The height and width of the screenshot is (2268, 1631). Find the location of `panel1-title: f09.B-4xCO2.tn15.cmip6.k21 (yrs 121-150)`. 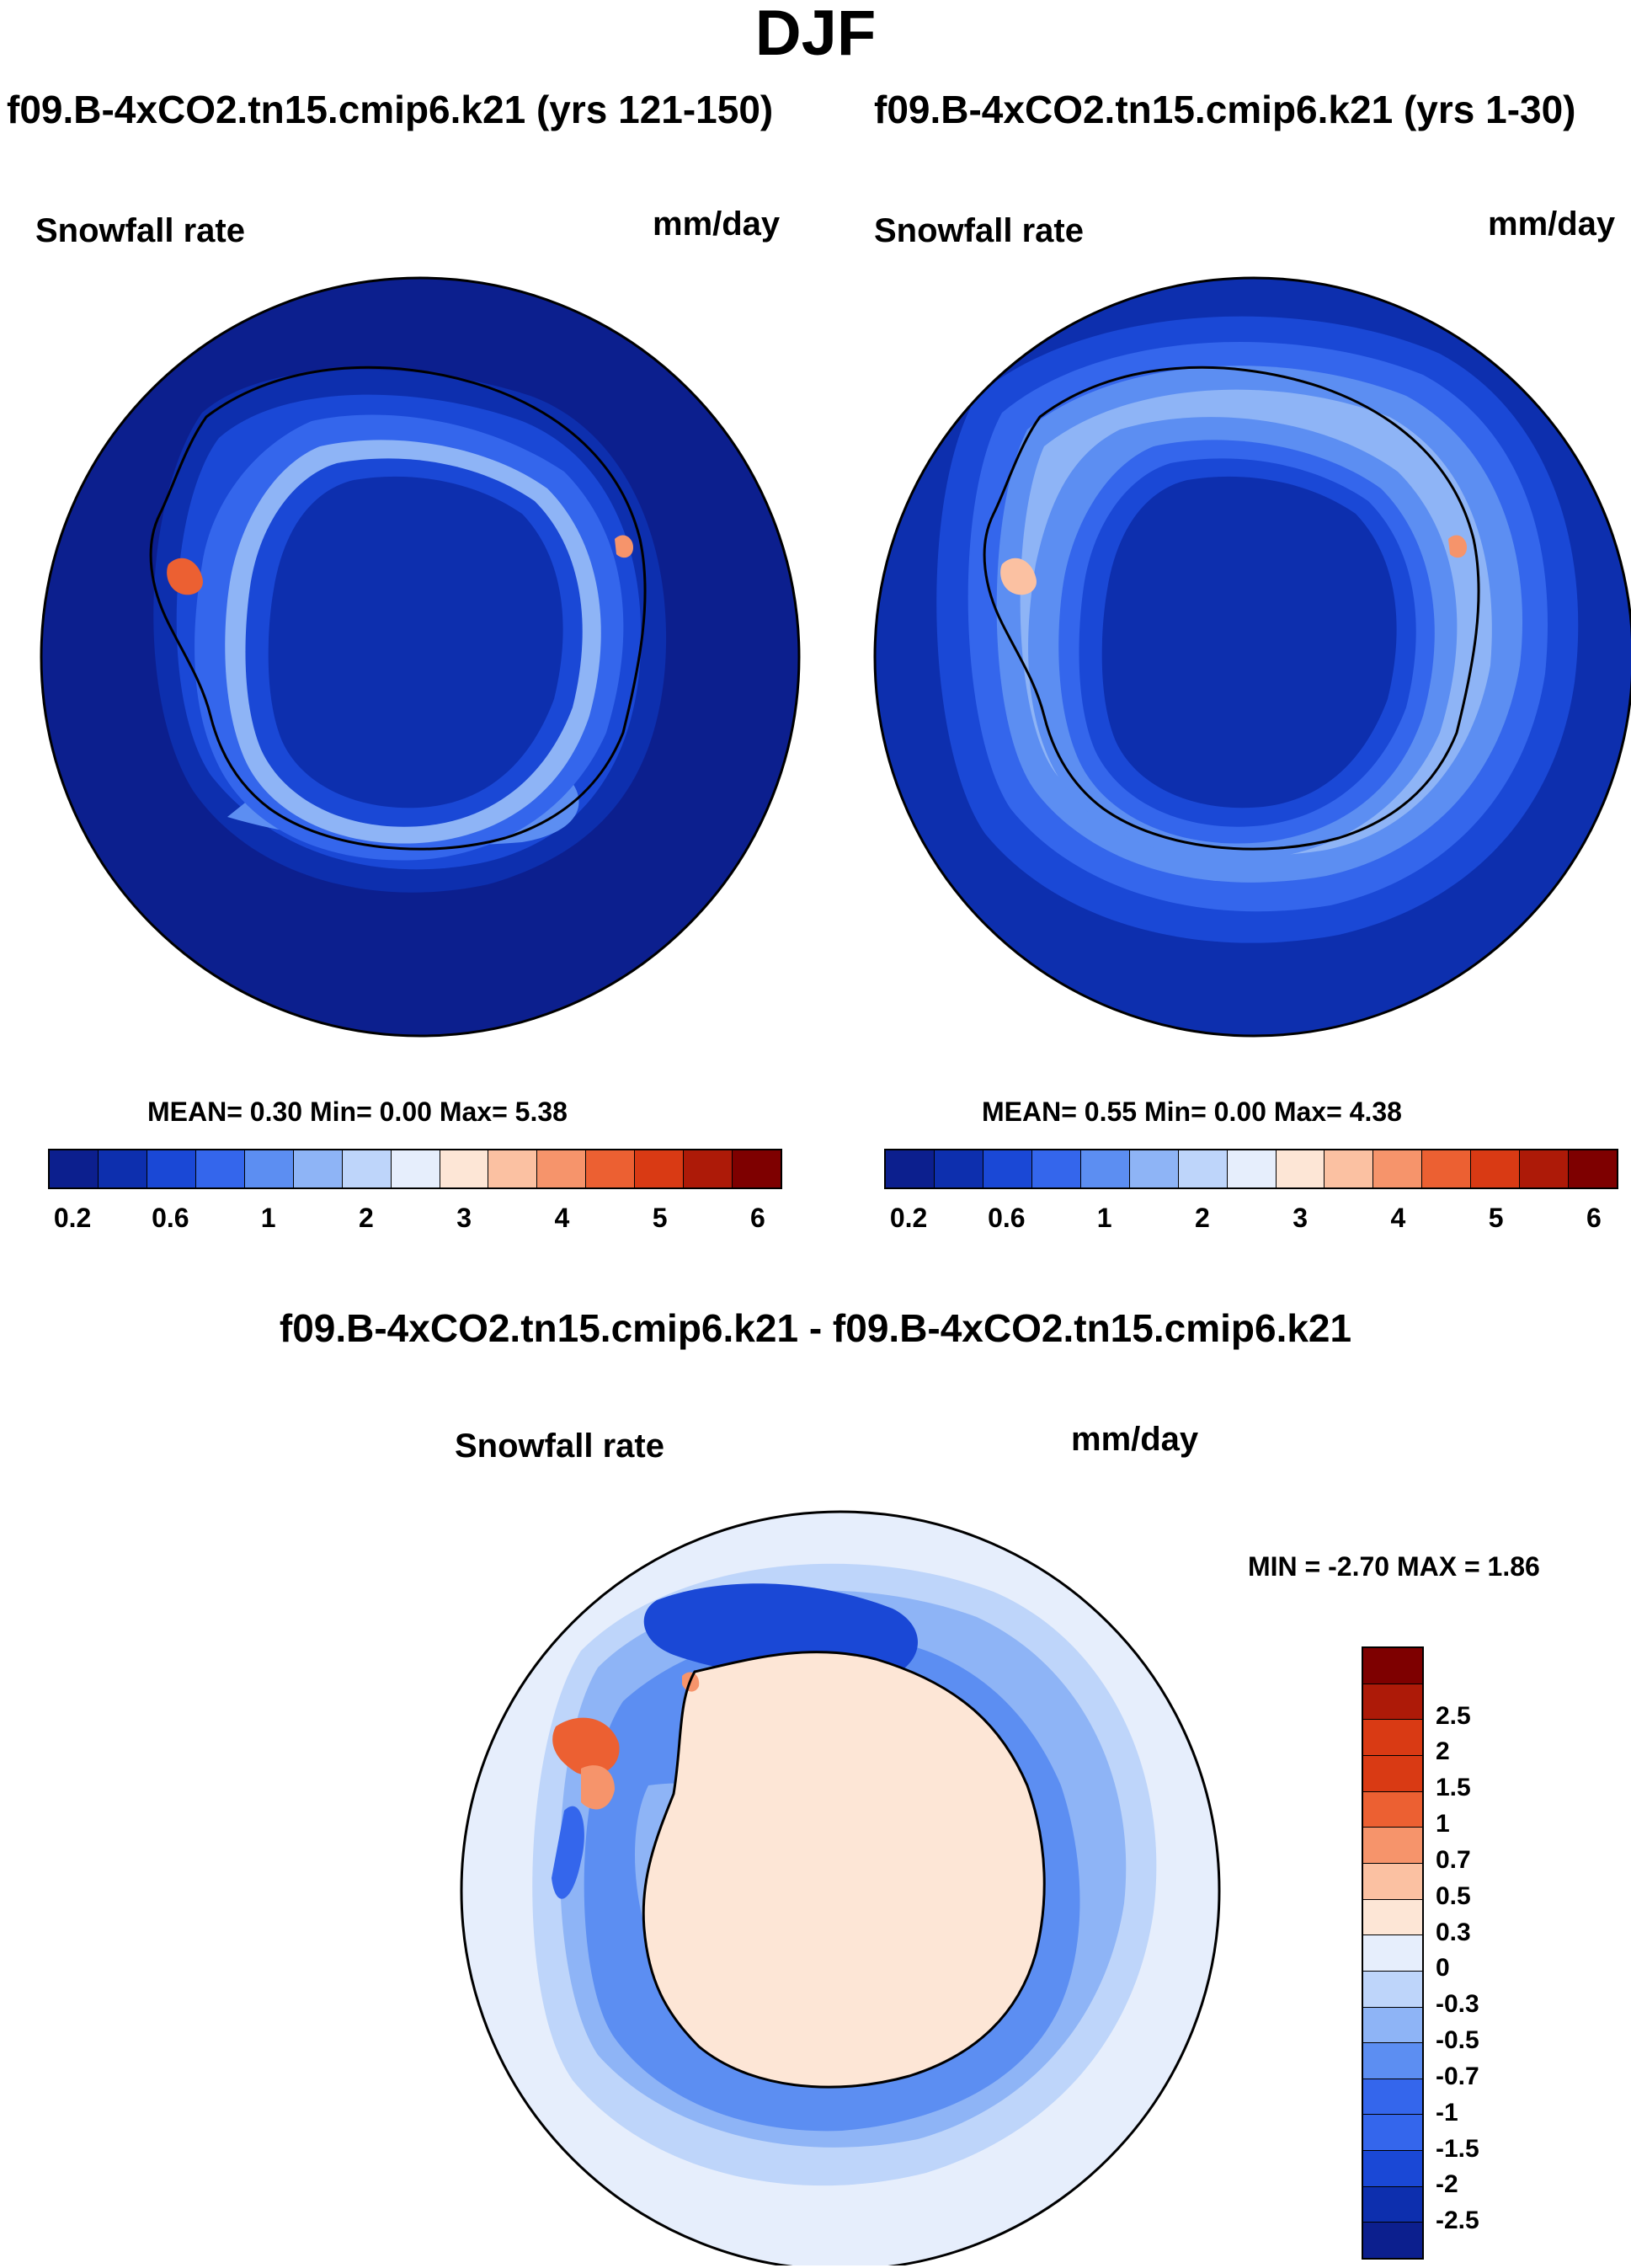

panel1-title: f09.B-4xCO2.tn15.cmip6.k21 (yrs 121-150) is located at coordinates (390, 109).